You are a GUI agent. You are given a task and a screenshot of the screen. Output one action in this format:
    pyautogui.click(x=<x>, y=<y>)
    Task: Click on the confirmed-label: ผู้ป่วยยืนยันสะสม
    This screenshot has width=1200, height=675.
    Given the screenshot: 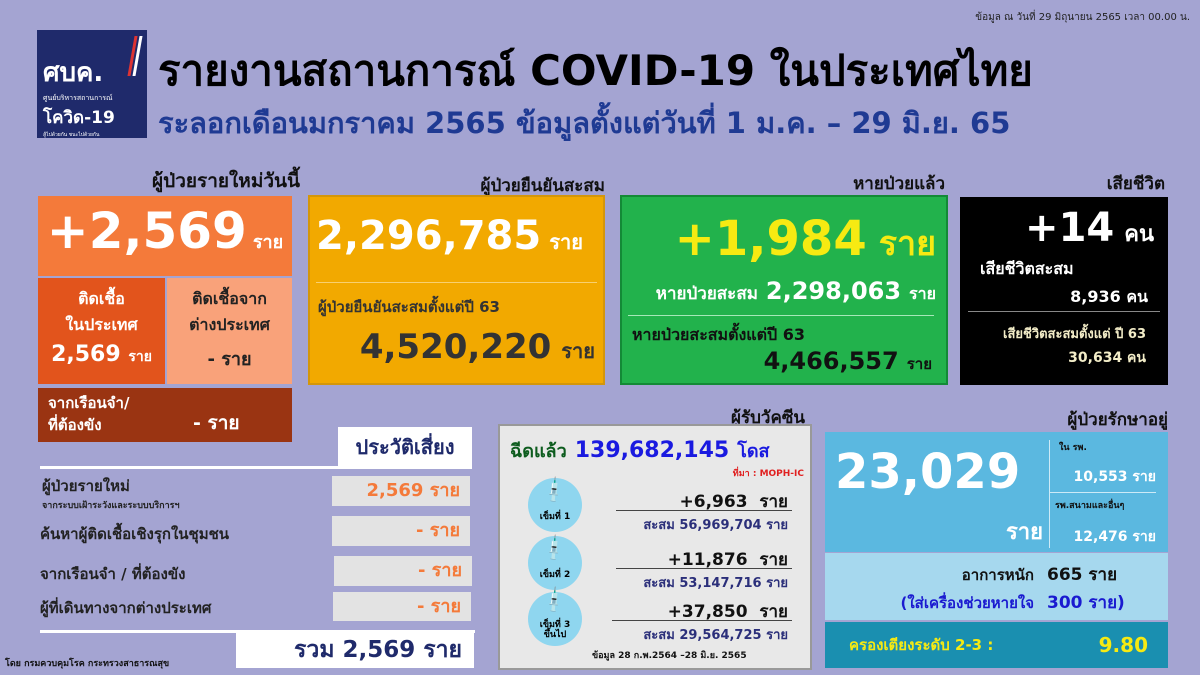 What is the action you would take?
    pyautogui.click(x=542, y=186)
    